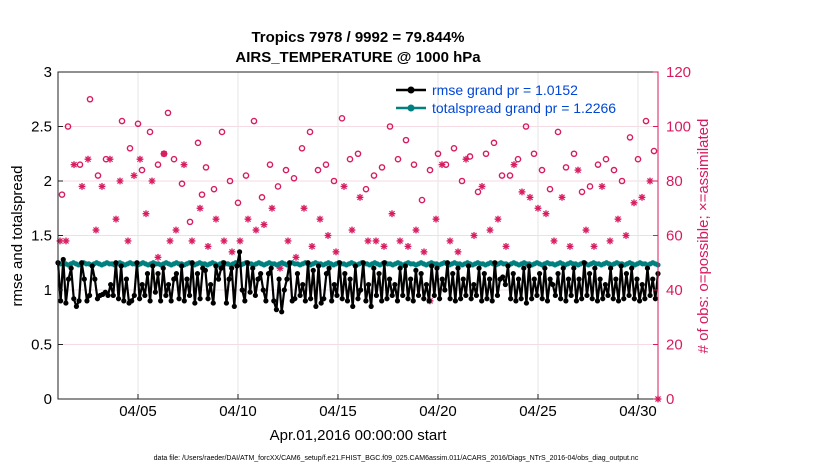 The height and width of the screenshot is (470, 830). I want to click on y-right-tick-label: 40, so click(674, 290).